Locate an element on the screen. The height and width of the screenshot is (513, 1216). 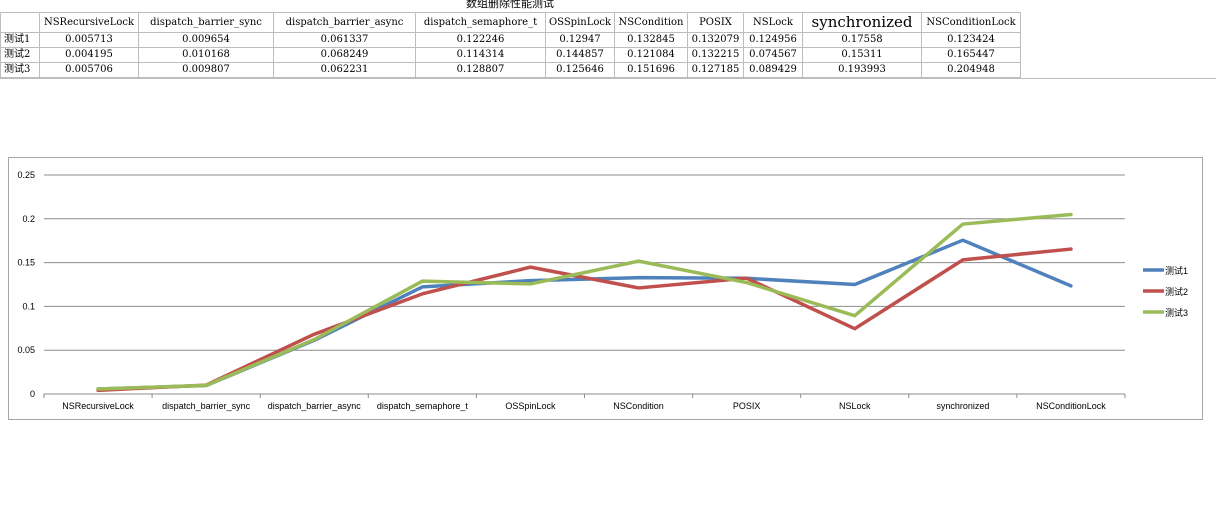
table-cell: 0.005713 is located at coordinates (89, 40).